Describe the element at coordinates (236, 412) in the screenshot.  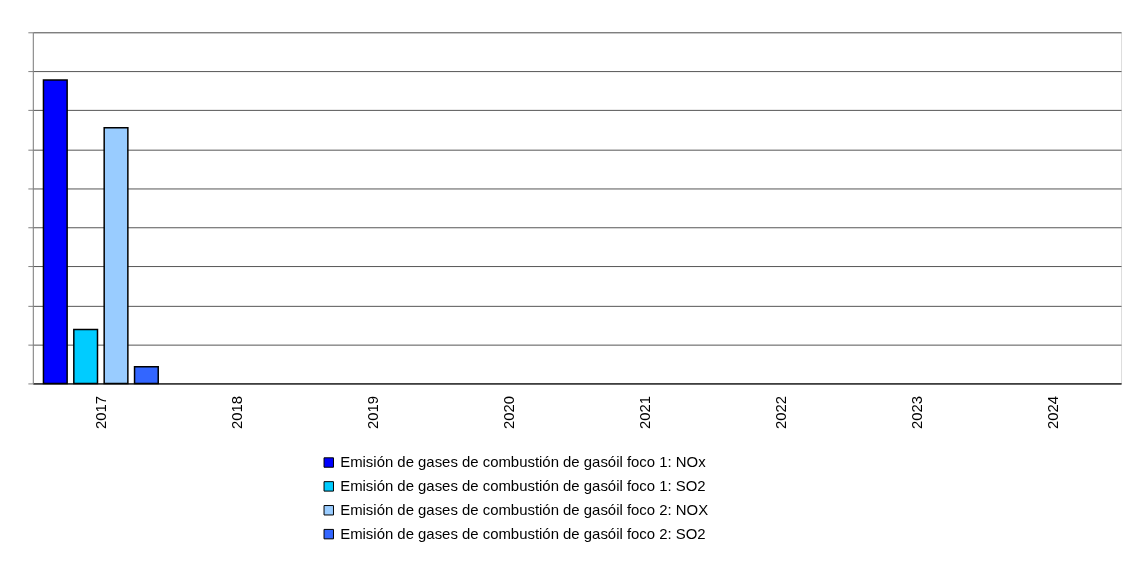
I see `x-tick-label: 2018` at that location.